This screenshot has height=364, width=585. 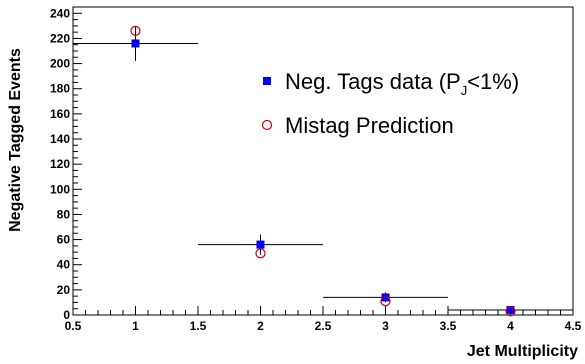 What do you see at coordinates (64, 214) in the screenshot?
I see `y-tick-label: 80` at bounding box center [64, 214].